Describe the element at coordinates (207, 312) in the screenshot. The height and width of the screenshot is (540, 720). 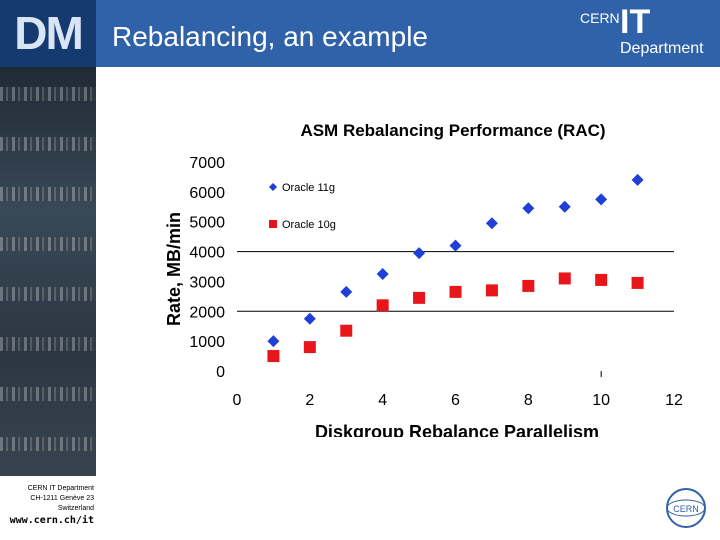
I see `y-tick-label: 2000` at that location.